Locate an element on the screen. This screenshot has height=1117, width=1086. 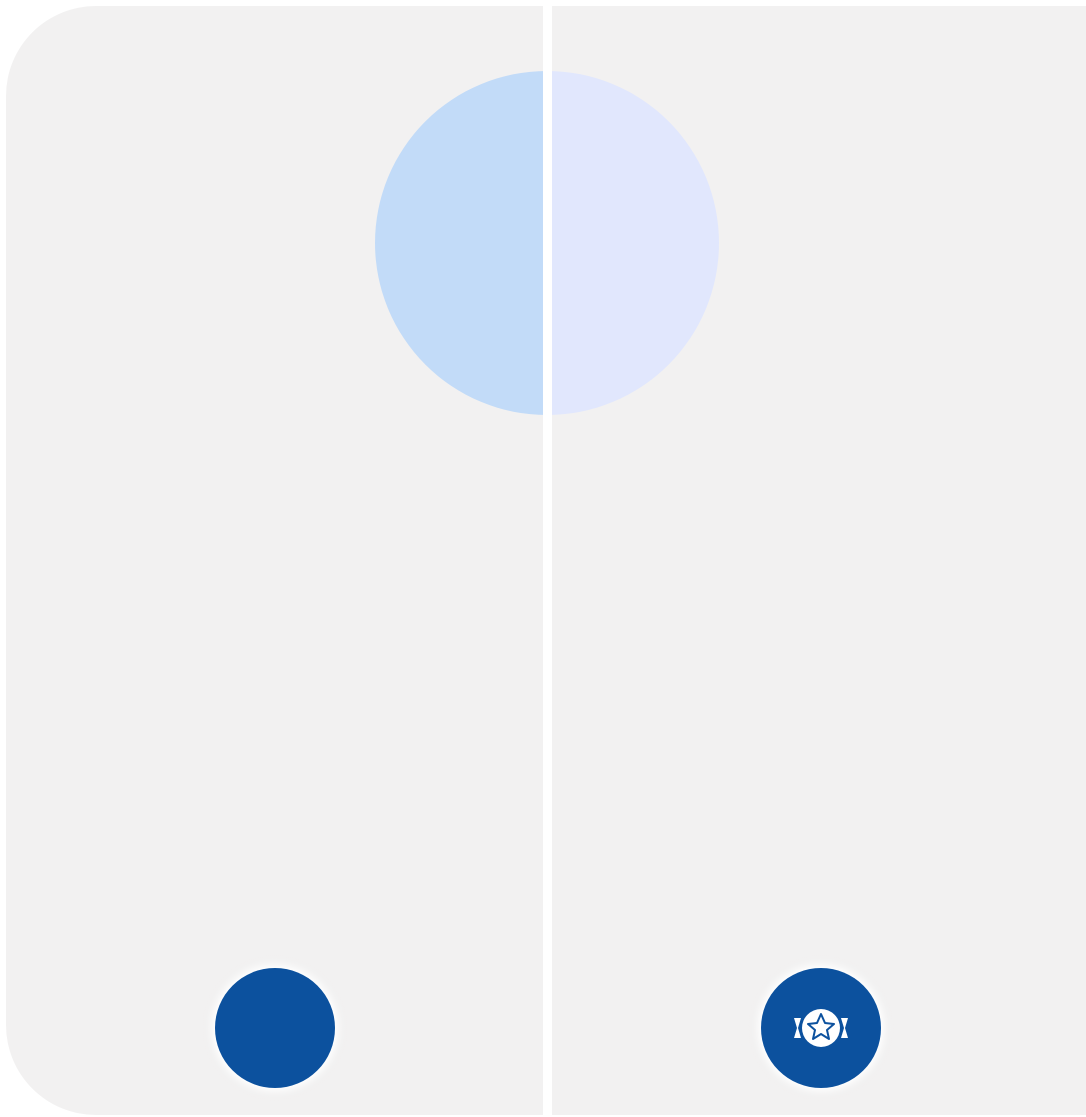
button-left is located at coordinates (275, 1028).